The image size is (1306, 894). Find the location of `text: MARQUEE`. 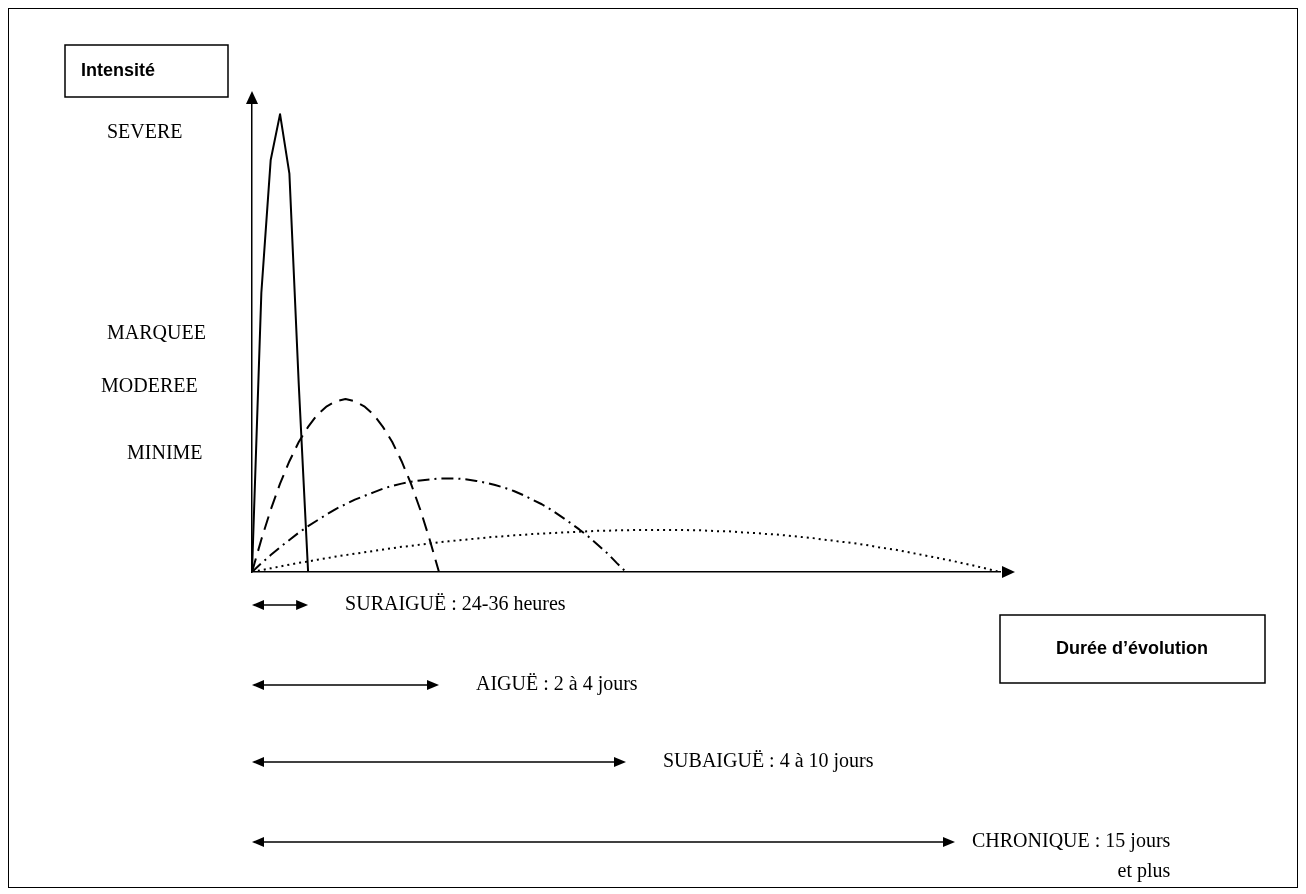

text: MARQUEE is located at coordinates (156, 332).